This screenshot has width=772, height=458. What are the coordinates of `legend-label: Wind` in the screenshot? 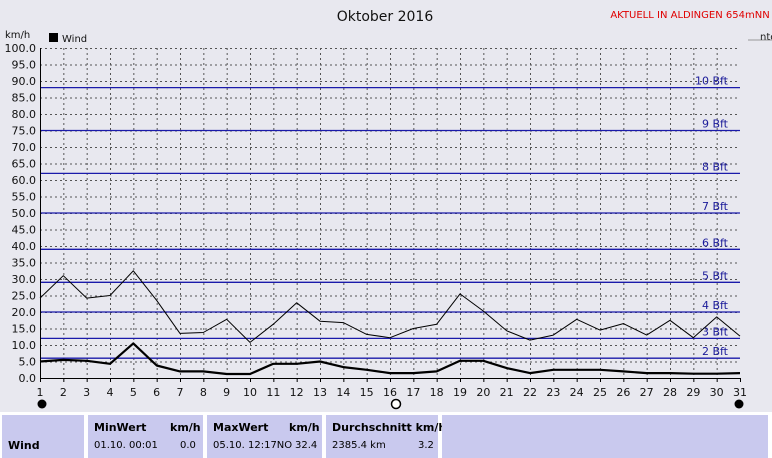 It's located at (74, 39).